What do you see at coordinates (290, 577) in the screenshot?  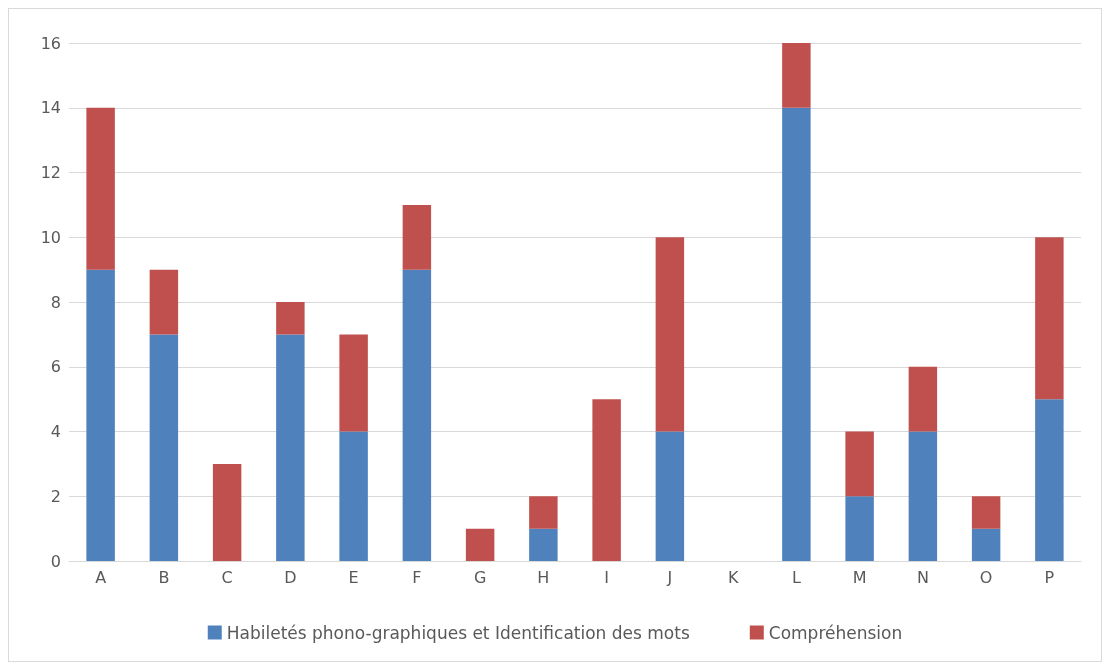 I see `x-tick-label: D` at bounding box center [290, 577].